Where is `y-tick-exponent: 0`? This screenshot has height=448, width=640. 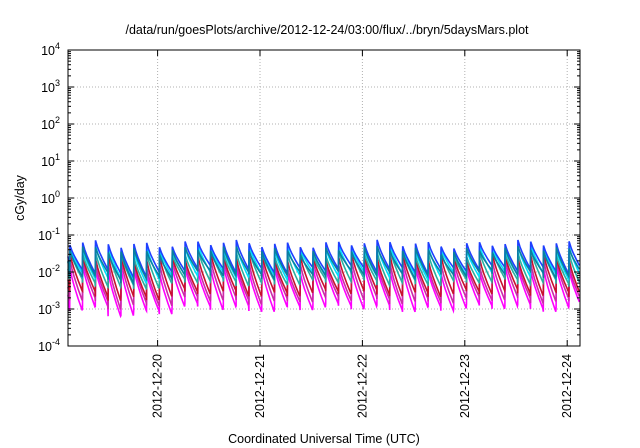 y-tick-exponent: 0 is located at coordinates (57, 194).